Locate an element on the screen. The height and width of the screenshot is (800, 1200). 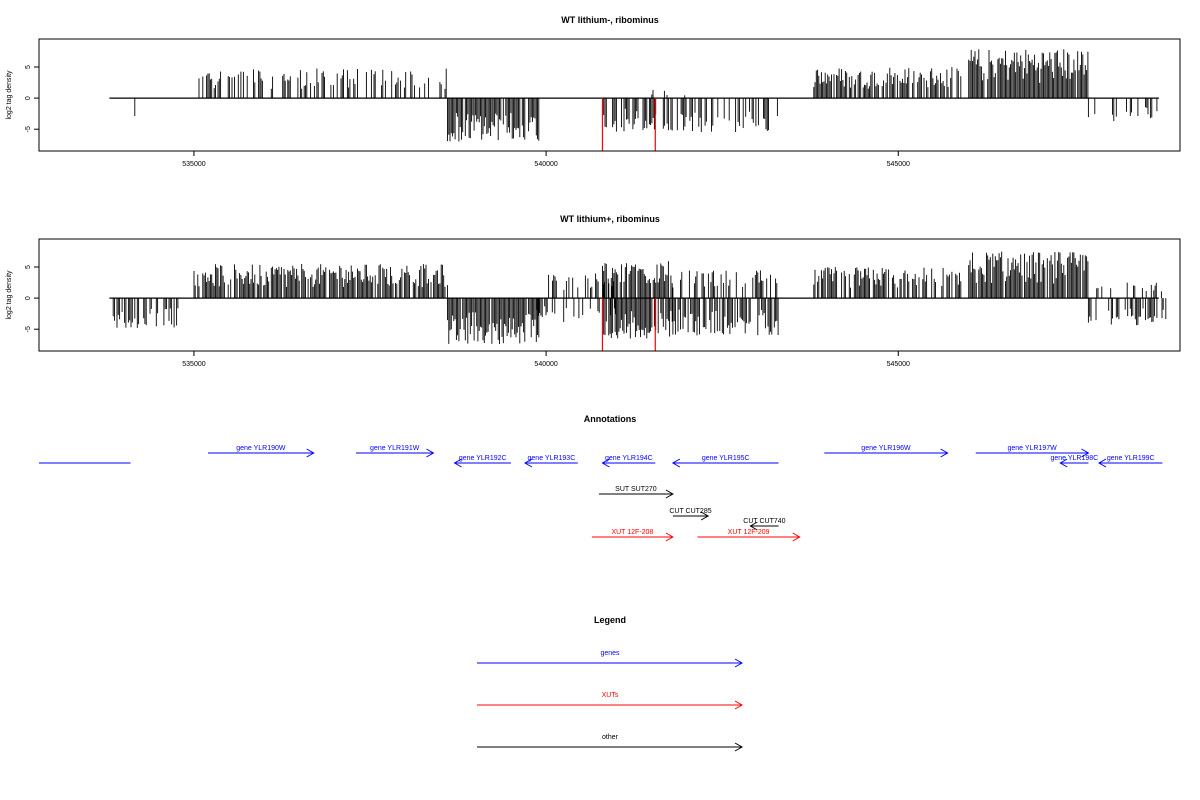
annotations-title: Annotations is located at coordinates (610, 419).